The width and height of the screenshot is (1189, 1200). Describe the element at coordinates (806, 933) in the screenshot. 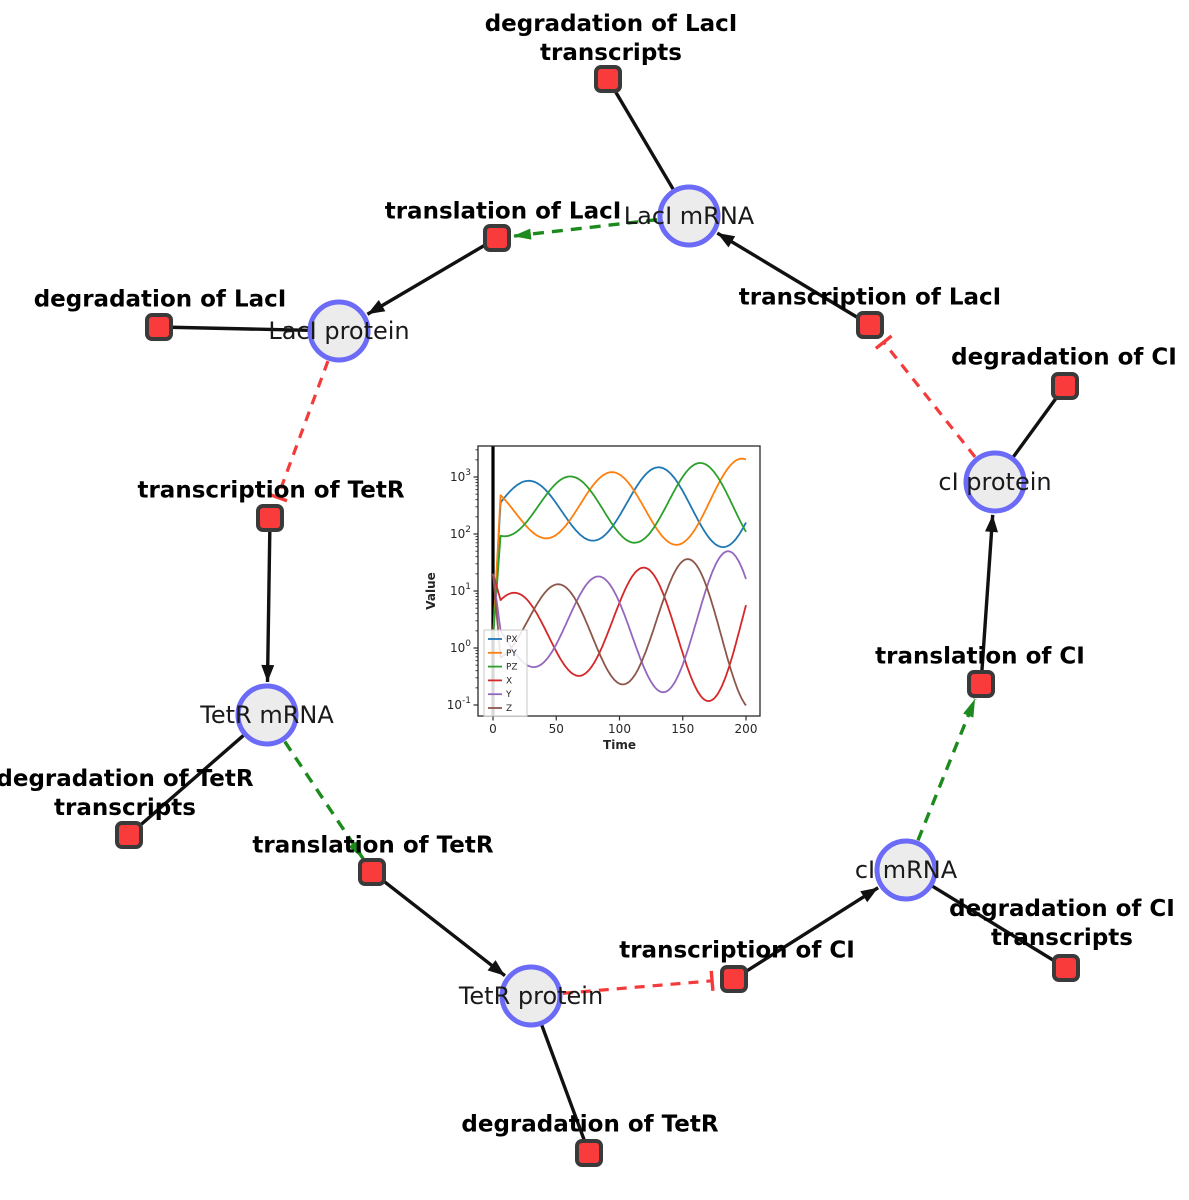

I see `edge-production-transcription-of-ci-to-ci-mrna` at that location.